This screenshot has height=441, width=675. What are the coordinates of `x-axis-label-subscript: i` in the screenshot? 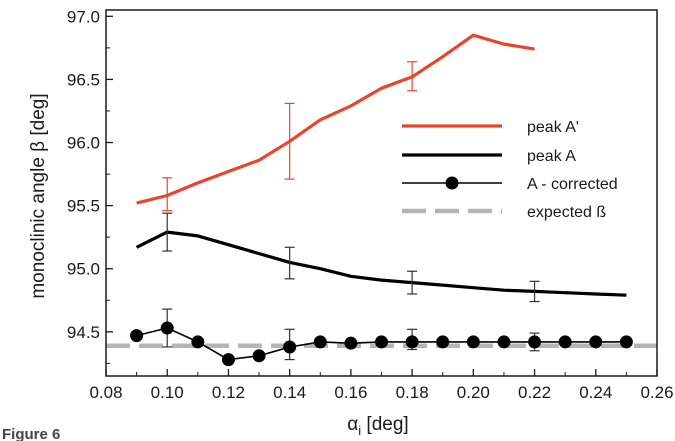 It's located at (359, 430).